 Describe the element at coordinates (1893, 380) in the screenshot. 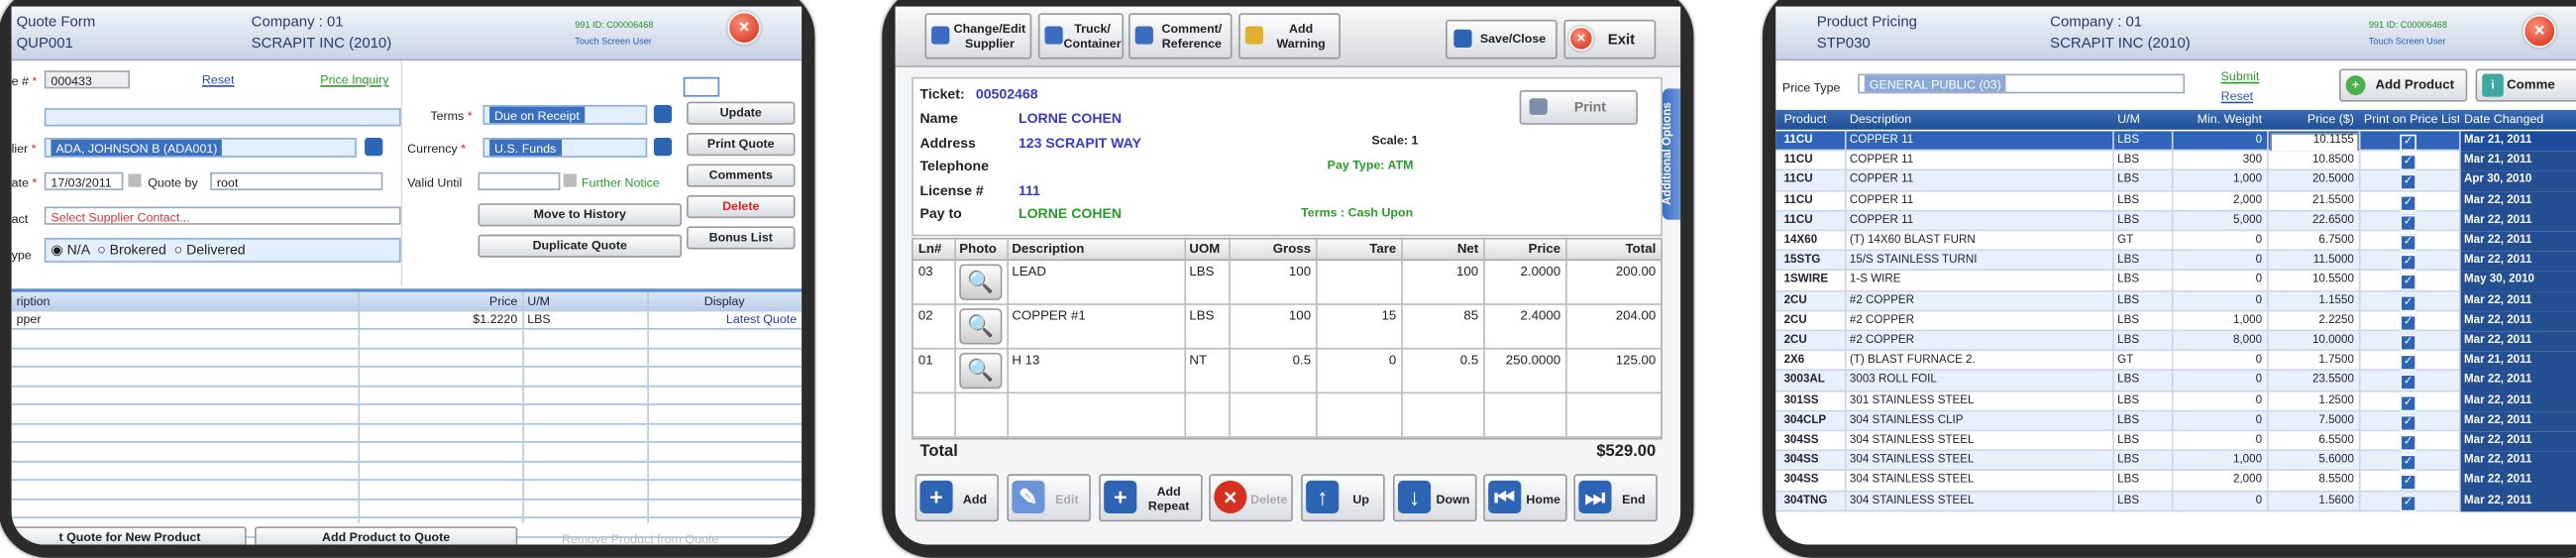

I see `cell: 3003 ROLL FOIL` at that location.